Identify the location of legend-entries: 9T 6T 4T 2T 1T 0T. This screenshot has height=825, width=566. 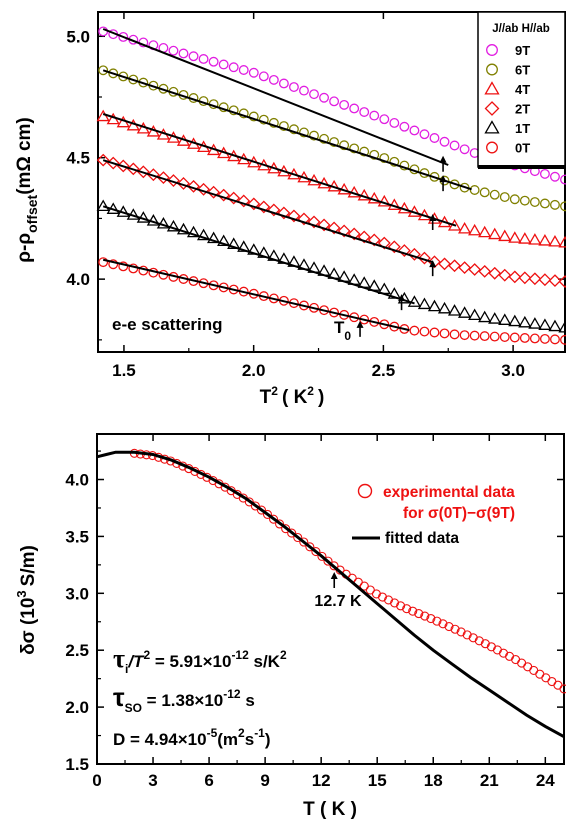
(507, 99).